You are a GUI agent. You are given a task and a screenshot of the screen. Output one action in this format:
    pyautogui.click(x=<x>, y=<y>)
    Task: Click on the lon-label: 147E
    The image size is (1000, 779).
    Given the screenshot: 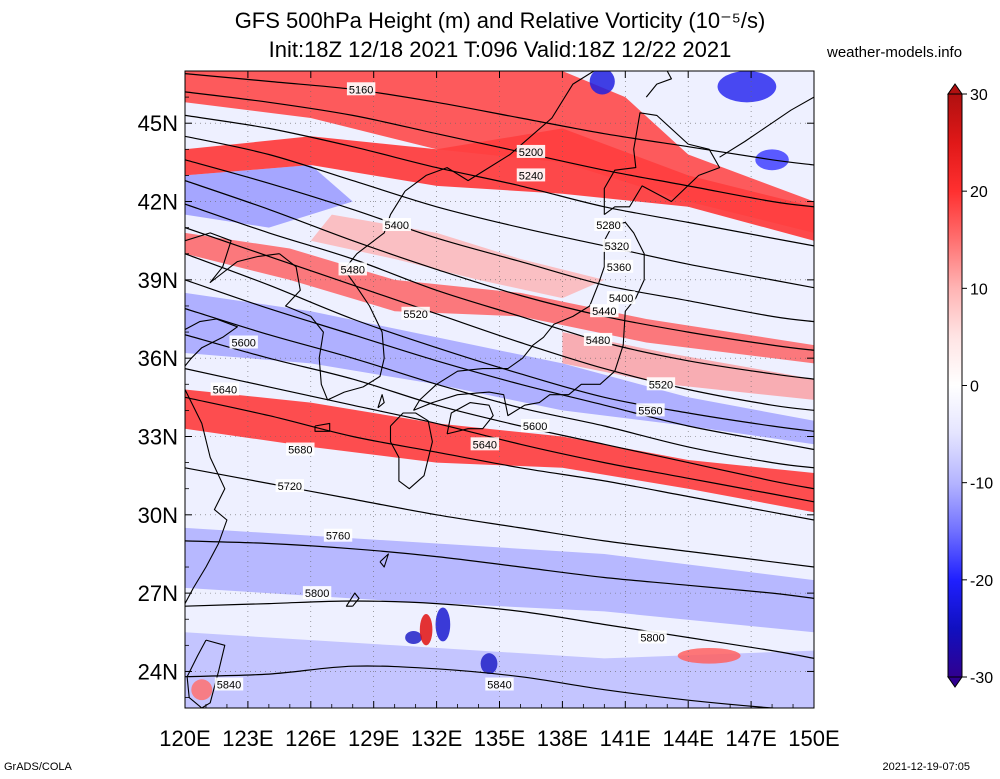 What is the action you would take?
    pyautogui.click(x=750, y=738)
    